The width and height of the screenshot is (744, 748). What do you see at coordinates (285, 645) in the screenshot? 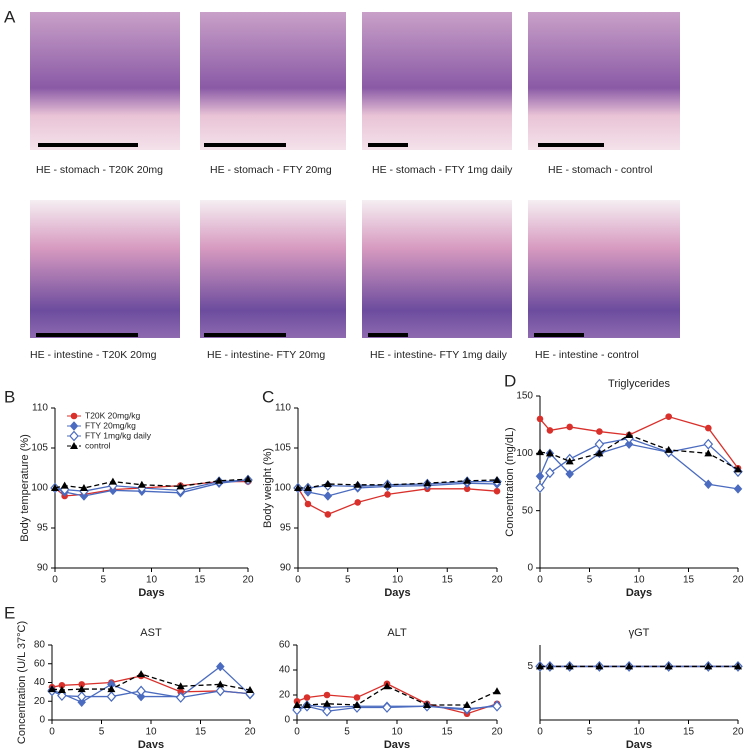
I see `y-tick-label: 60` at bounding box center [285, 645].